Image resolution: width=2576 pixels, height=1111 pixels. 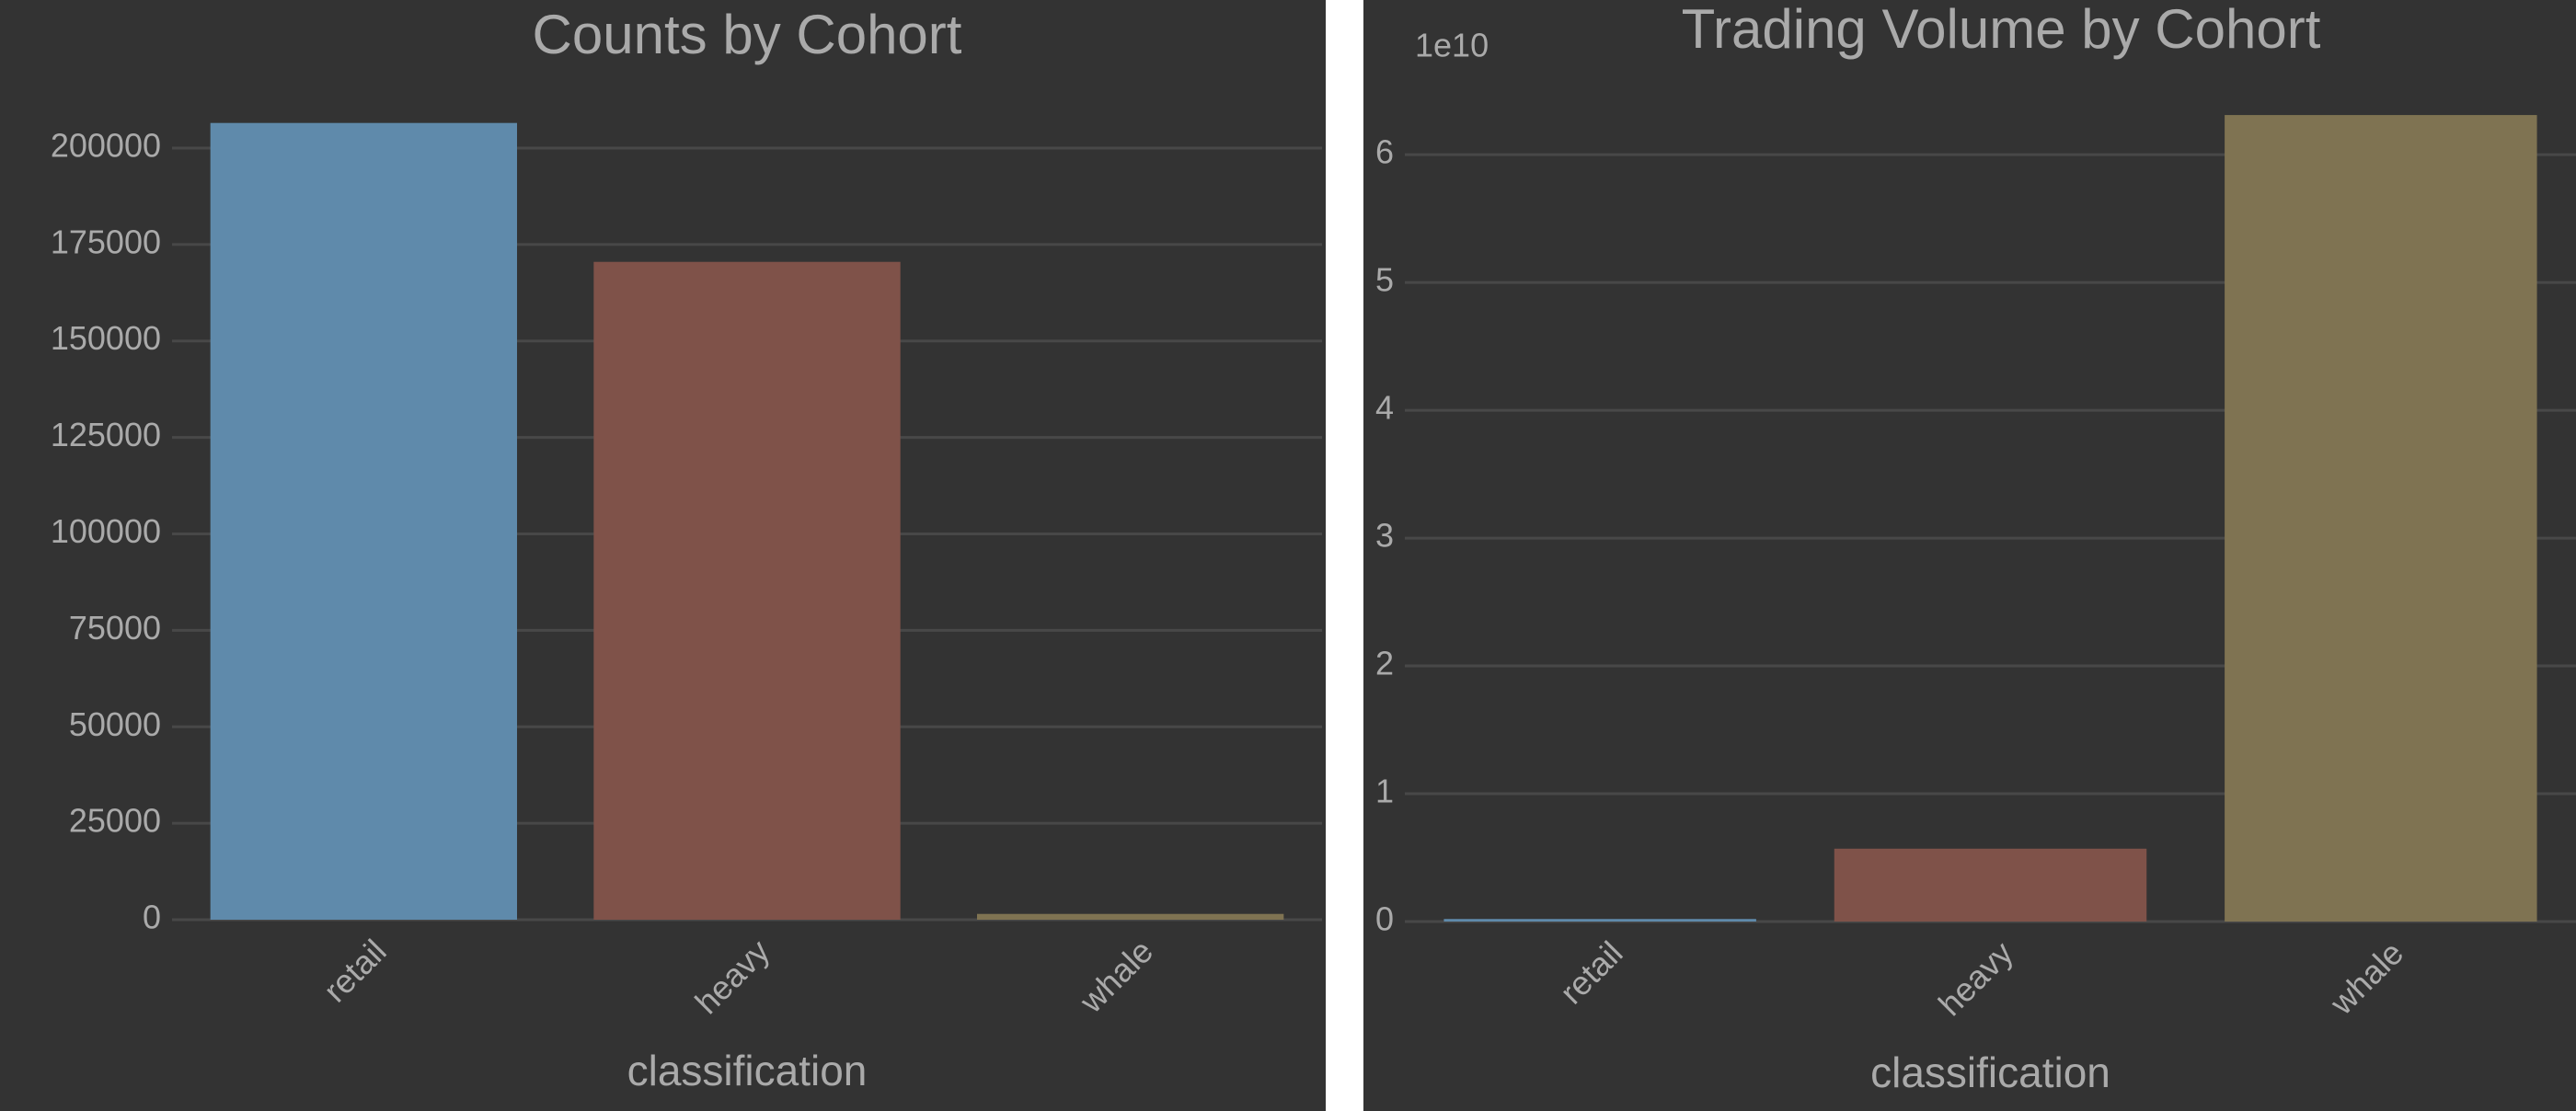 What do you see at coordinates (1452, 45) in the screenshot?
I see `offset-label: 1e10` at bounding box center [1452, 45].